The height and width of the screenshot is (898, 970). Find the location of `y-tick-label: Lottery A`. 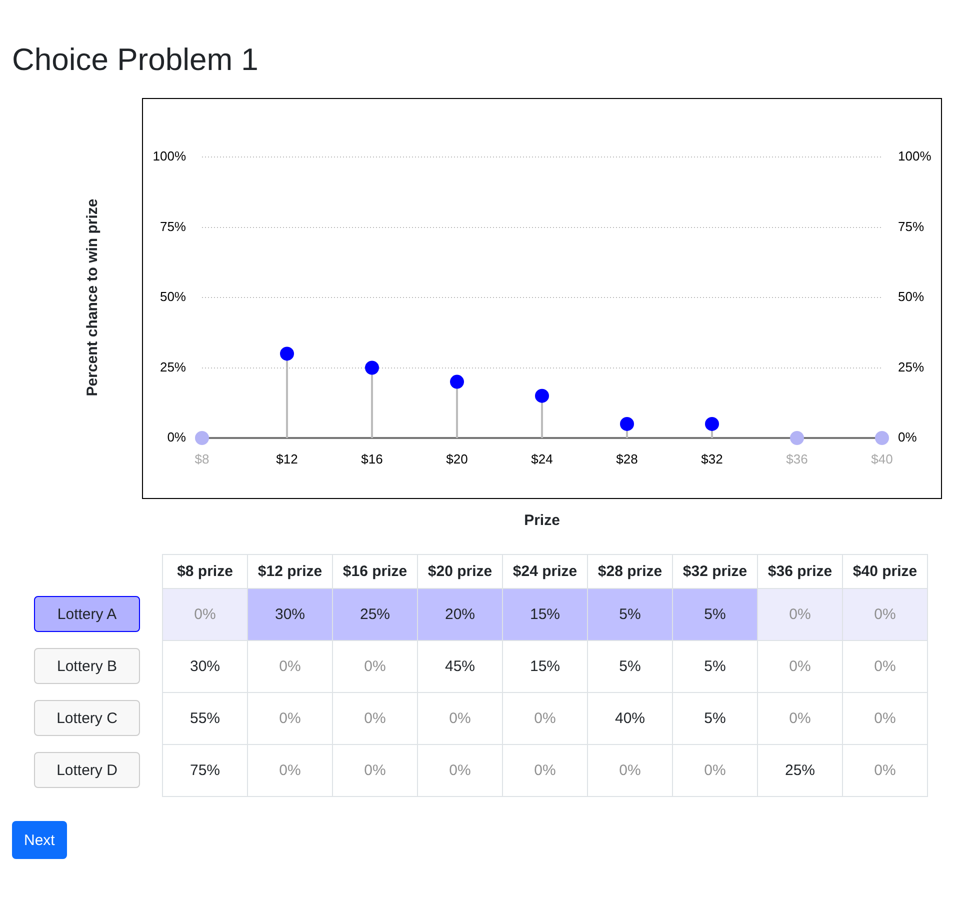

y-tick-label: Lottery A is located at coordinates (87, 614).